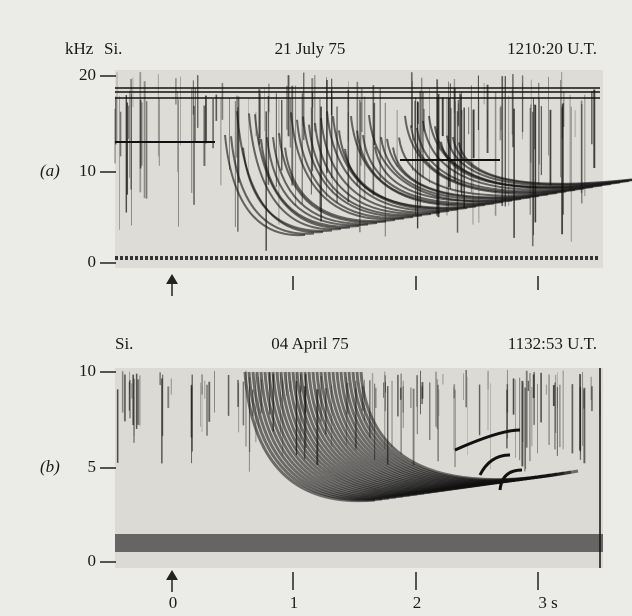 The width and height of the screenshot is (632, 616). What do you see at coordinates (294, 602) in the screenshot?
I see `x-tick-label: 1` at bounding box center [294, 602].